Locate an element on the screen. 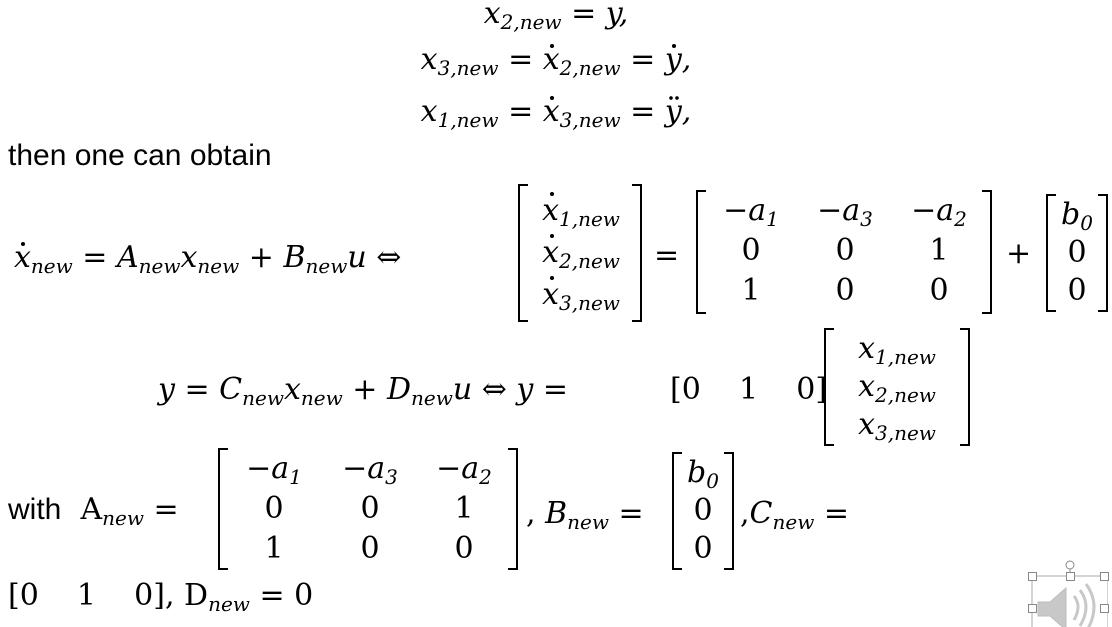 This screenshot has height=627, width=1112. x-dot-new-vector: x1,new x2,new x3,new is located at coordinates (580, 253).